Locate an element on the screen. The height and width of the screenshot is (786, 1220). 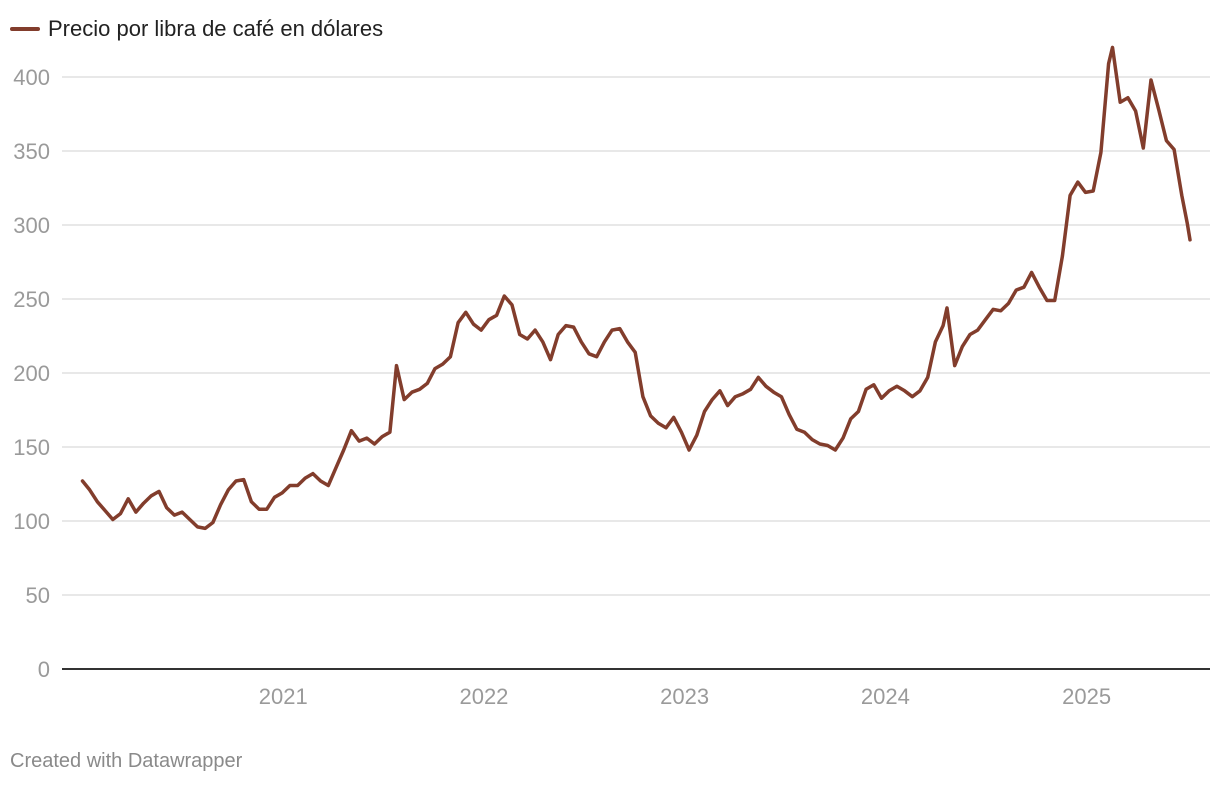
y-tick-label: 250 is located at coordinates (31, 299).